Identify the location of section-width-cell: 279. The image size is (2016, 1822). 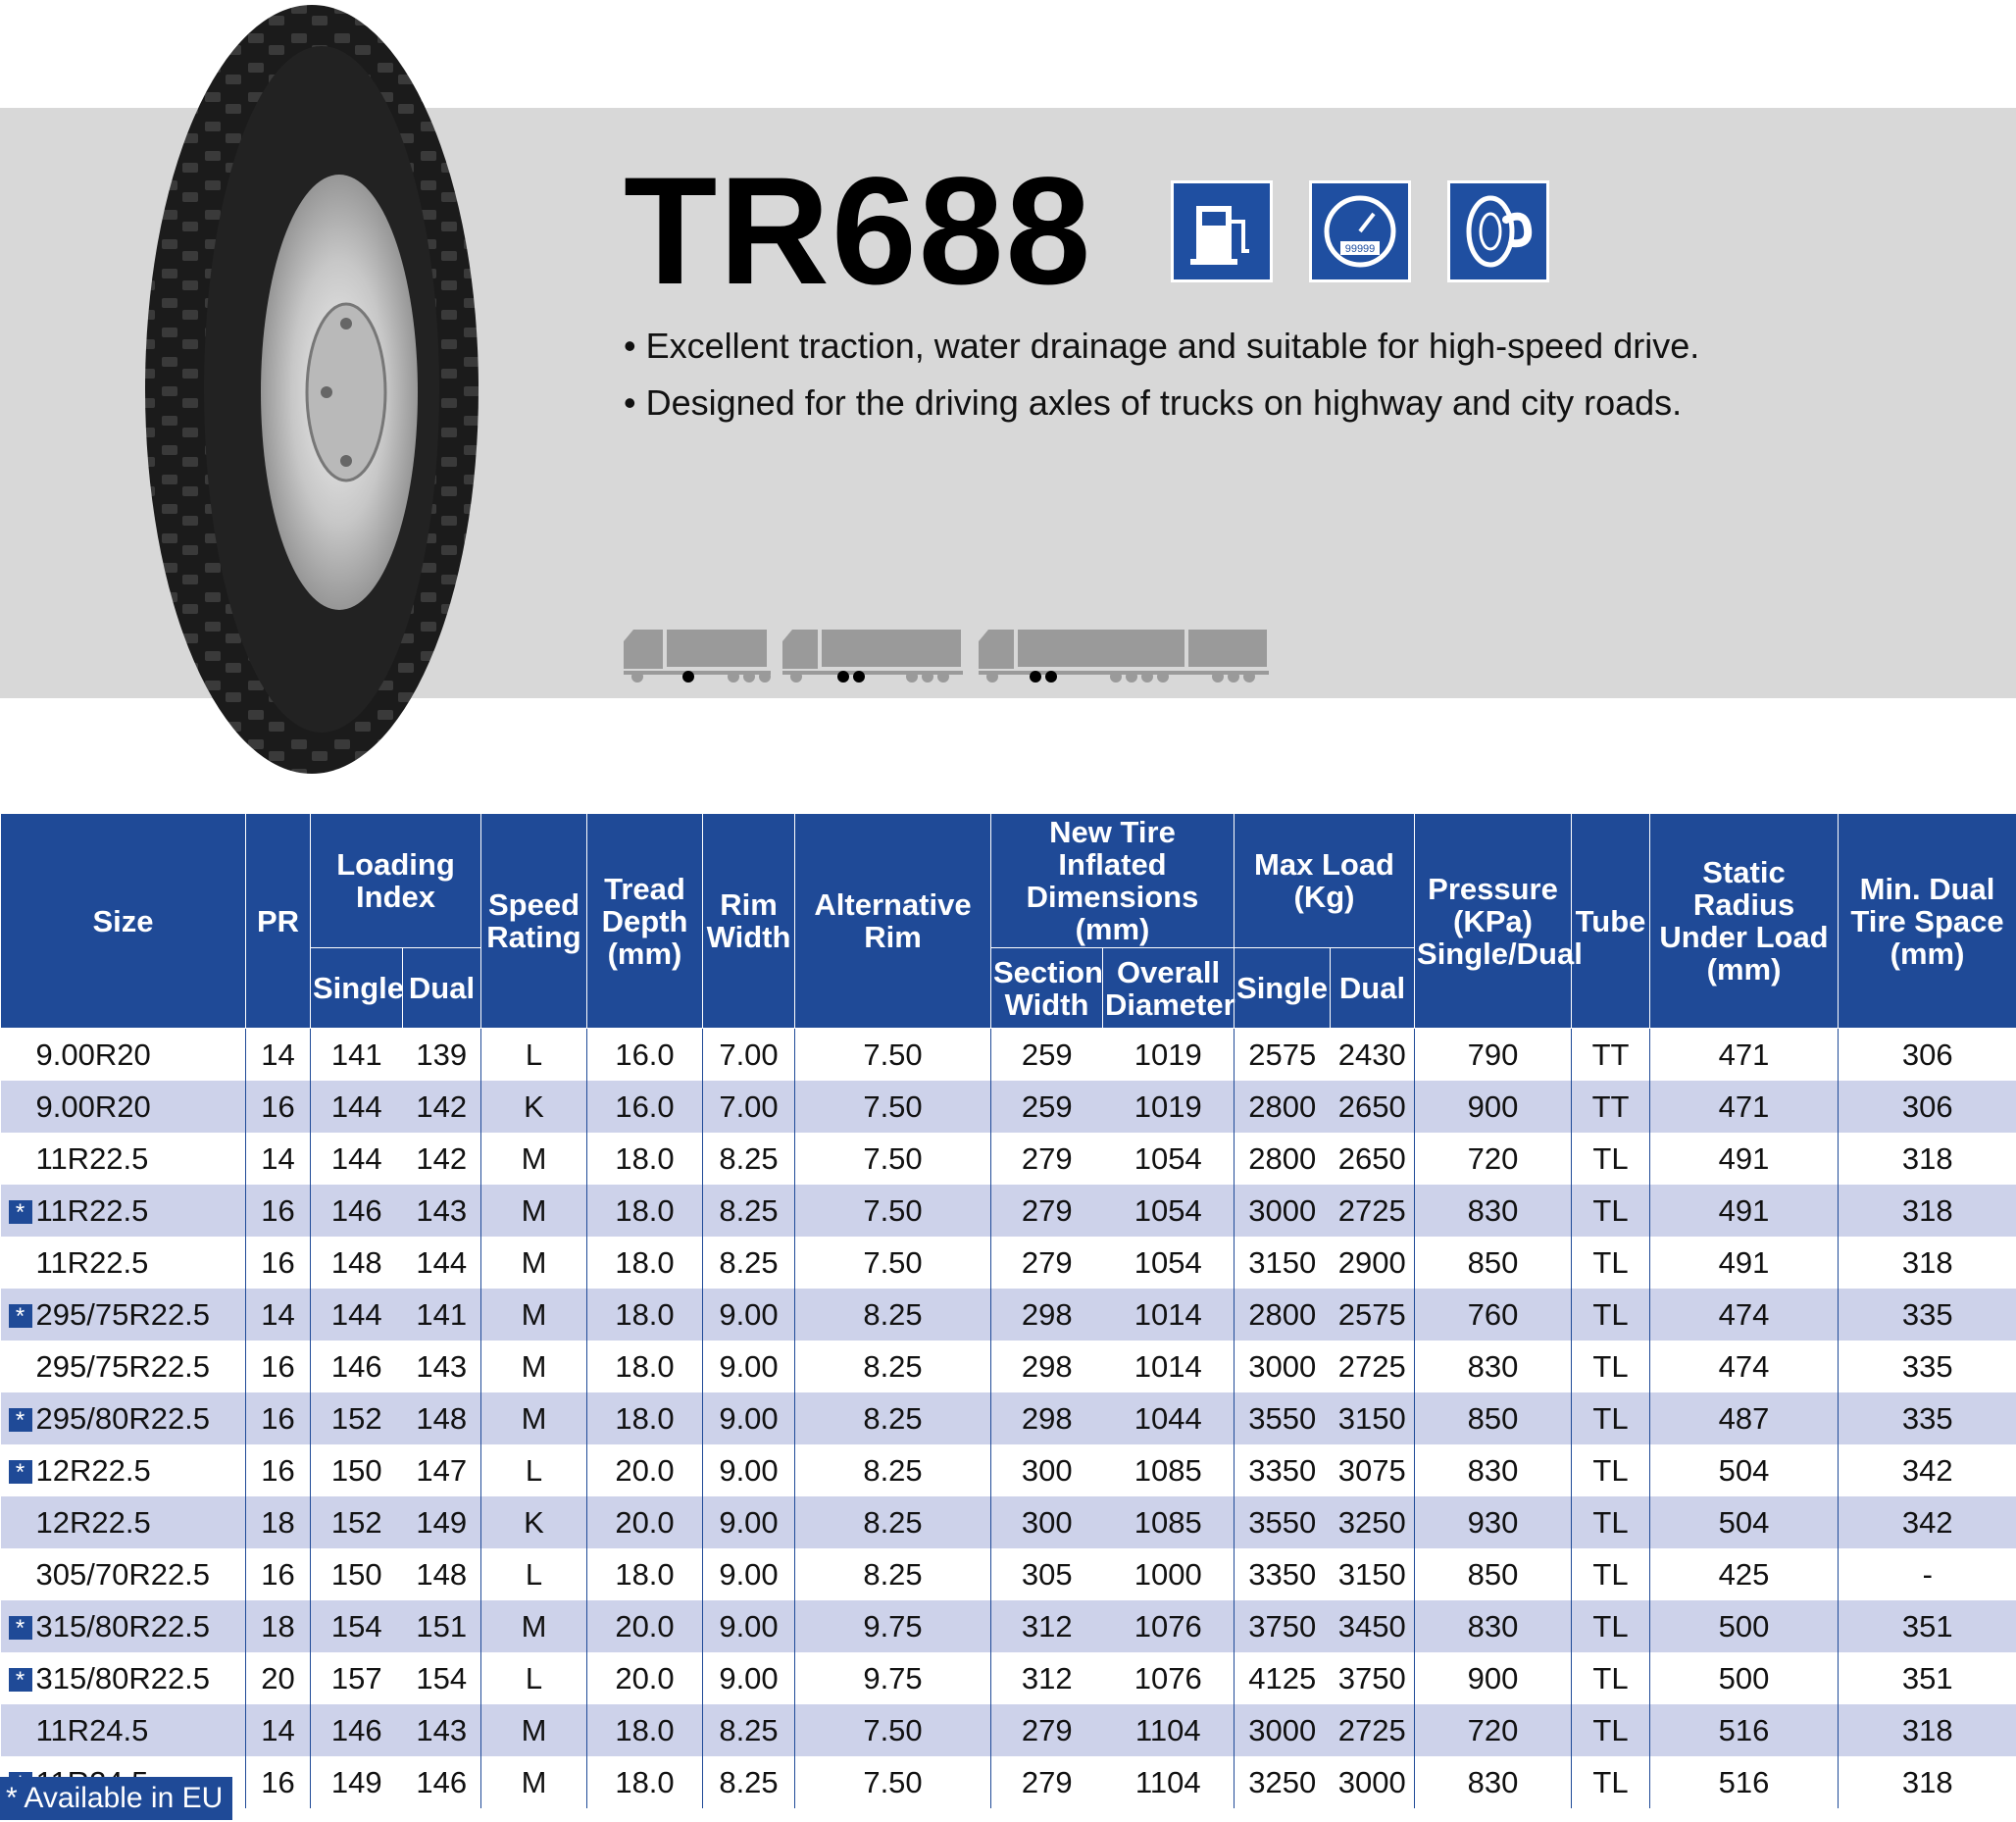
(1046, 1730).